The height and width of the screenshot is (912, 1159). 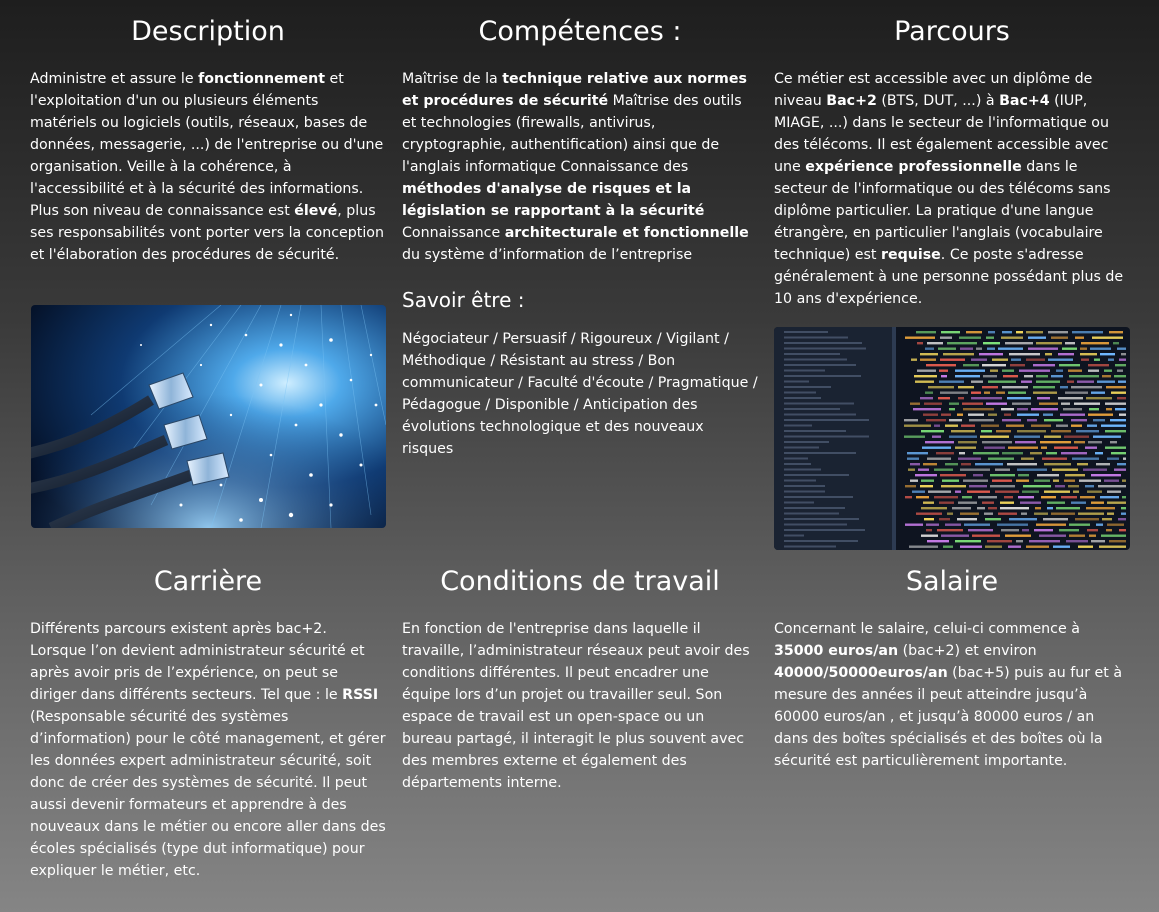 What do you see at coordinates (208, 416) in the screenshot?
I see `fiber-cables-image` at bounding box center [208, 416].